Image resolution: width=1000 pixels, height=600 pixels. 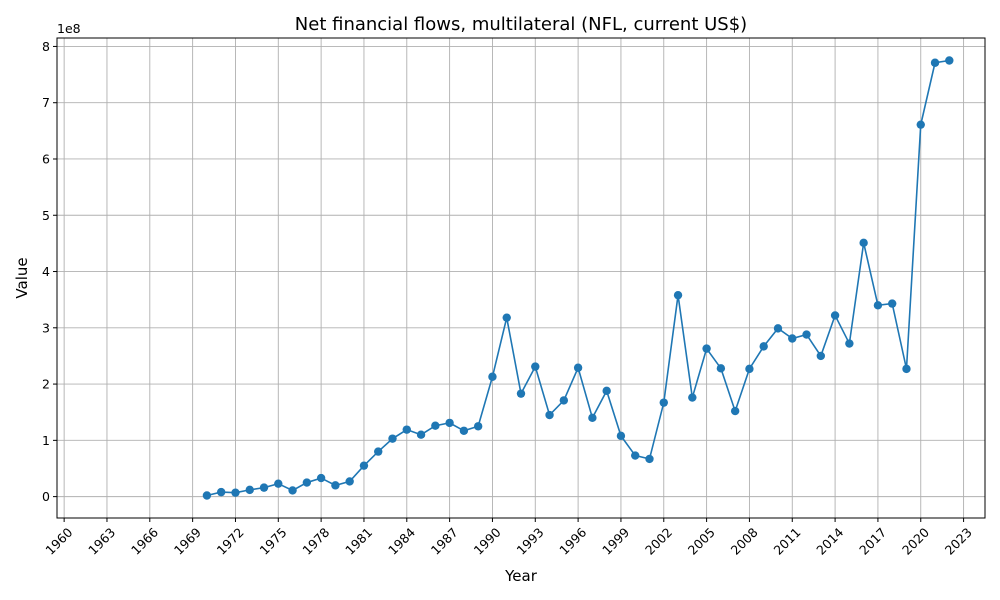 I want to click on data-point-1979, so click(x=335, y=485).